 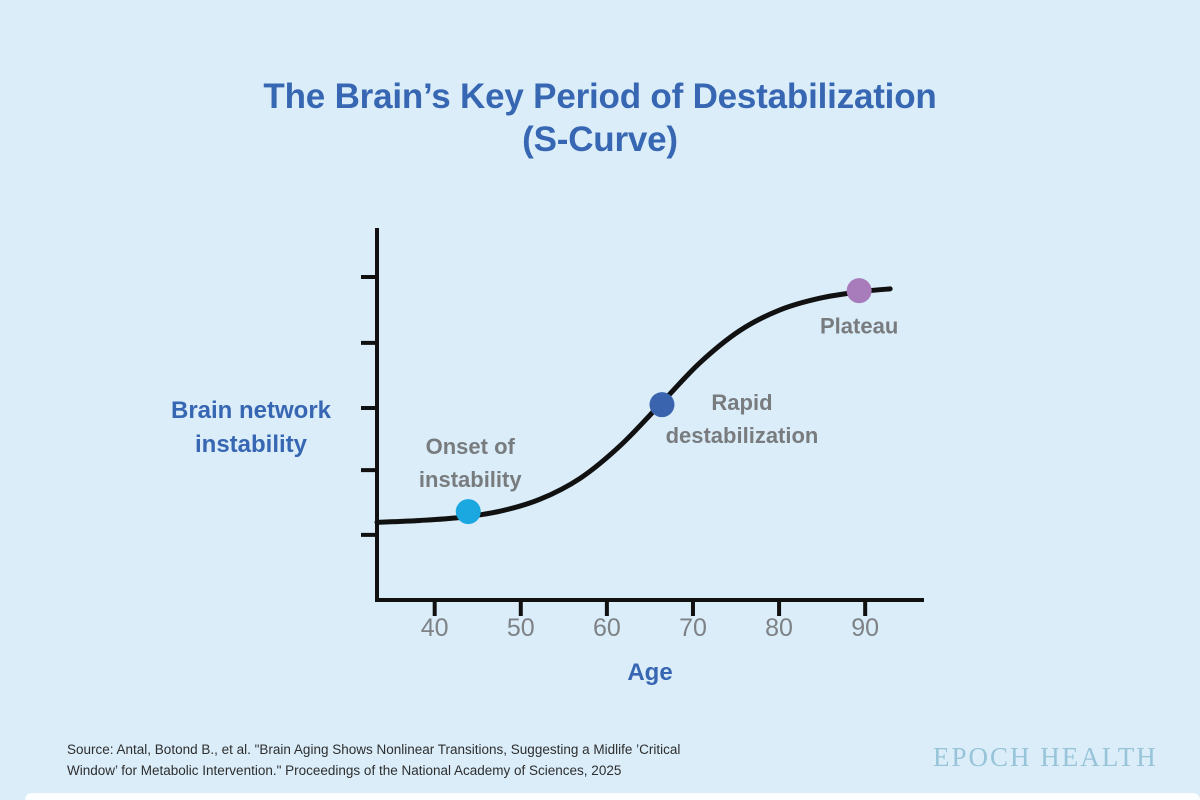 What do you see at coordinates (1045, 757) in the screenshot?
I see `epoch-health-logo: EPOCH HEALTH` at bounding box center [1045, 757].